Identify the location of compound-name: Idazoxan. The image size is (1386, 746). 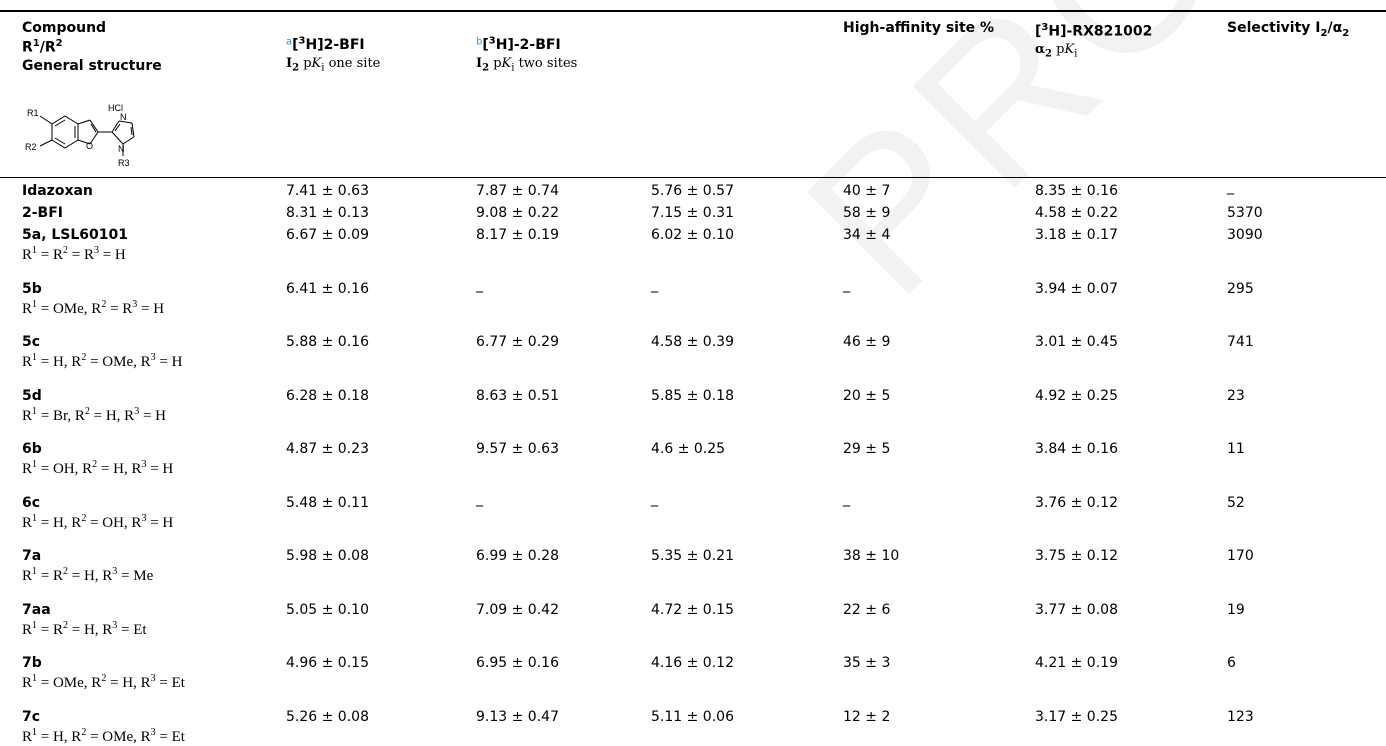
(57, 191).